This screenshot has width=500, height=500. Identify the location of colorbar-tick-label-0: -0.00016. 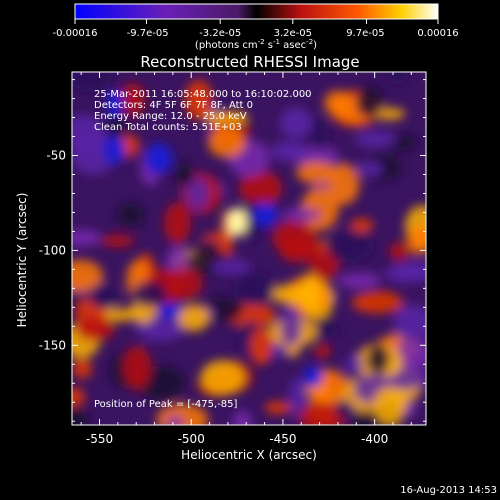
(75, 33).